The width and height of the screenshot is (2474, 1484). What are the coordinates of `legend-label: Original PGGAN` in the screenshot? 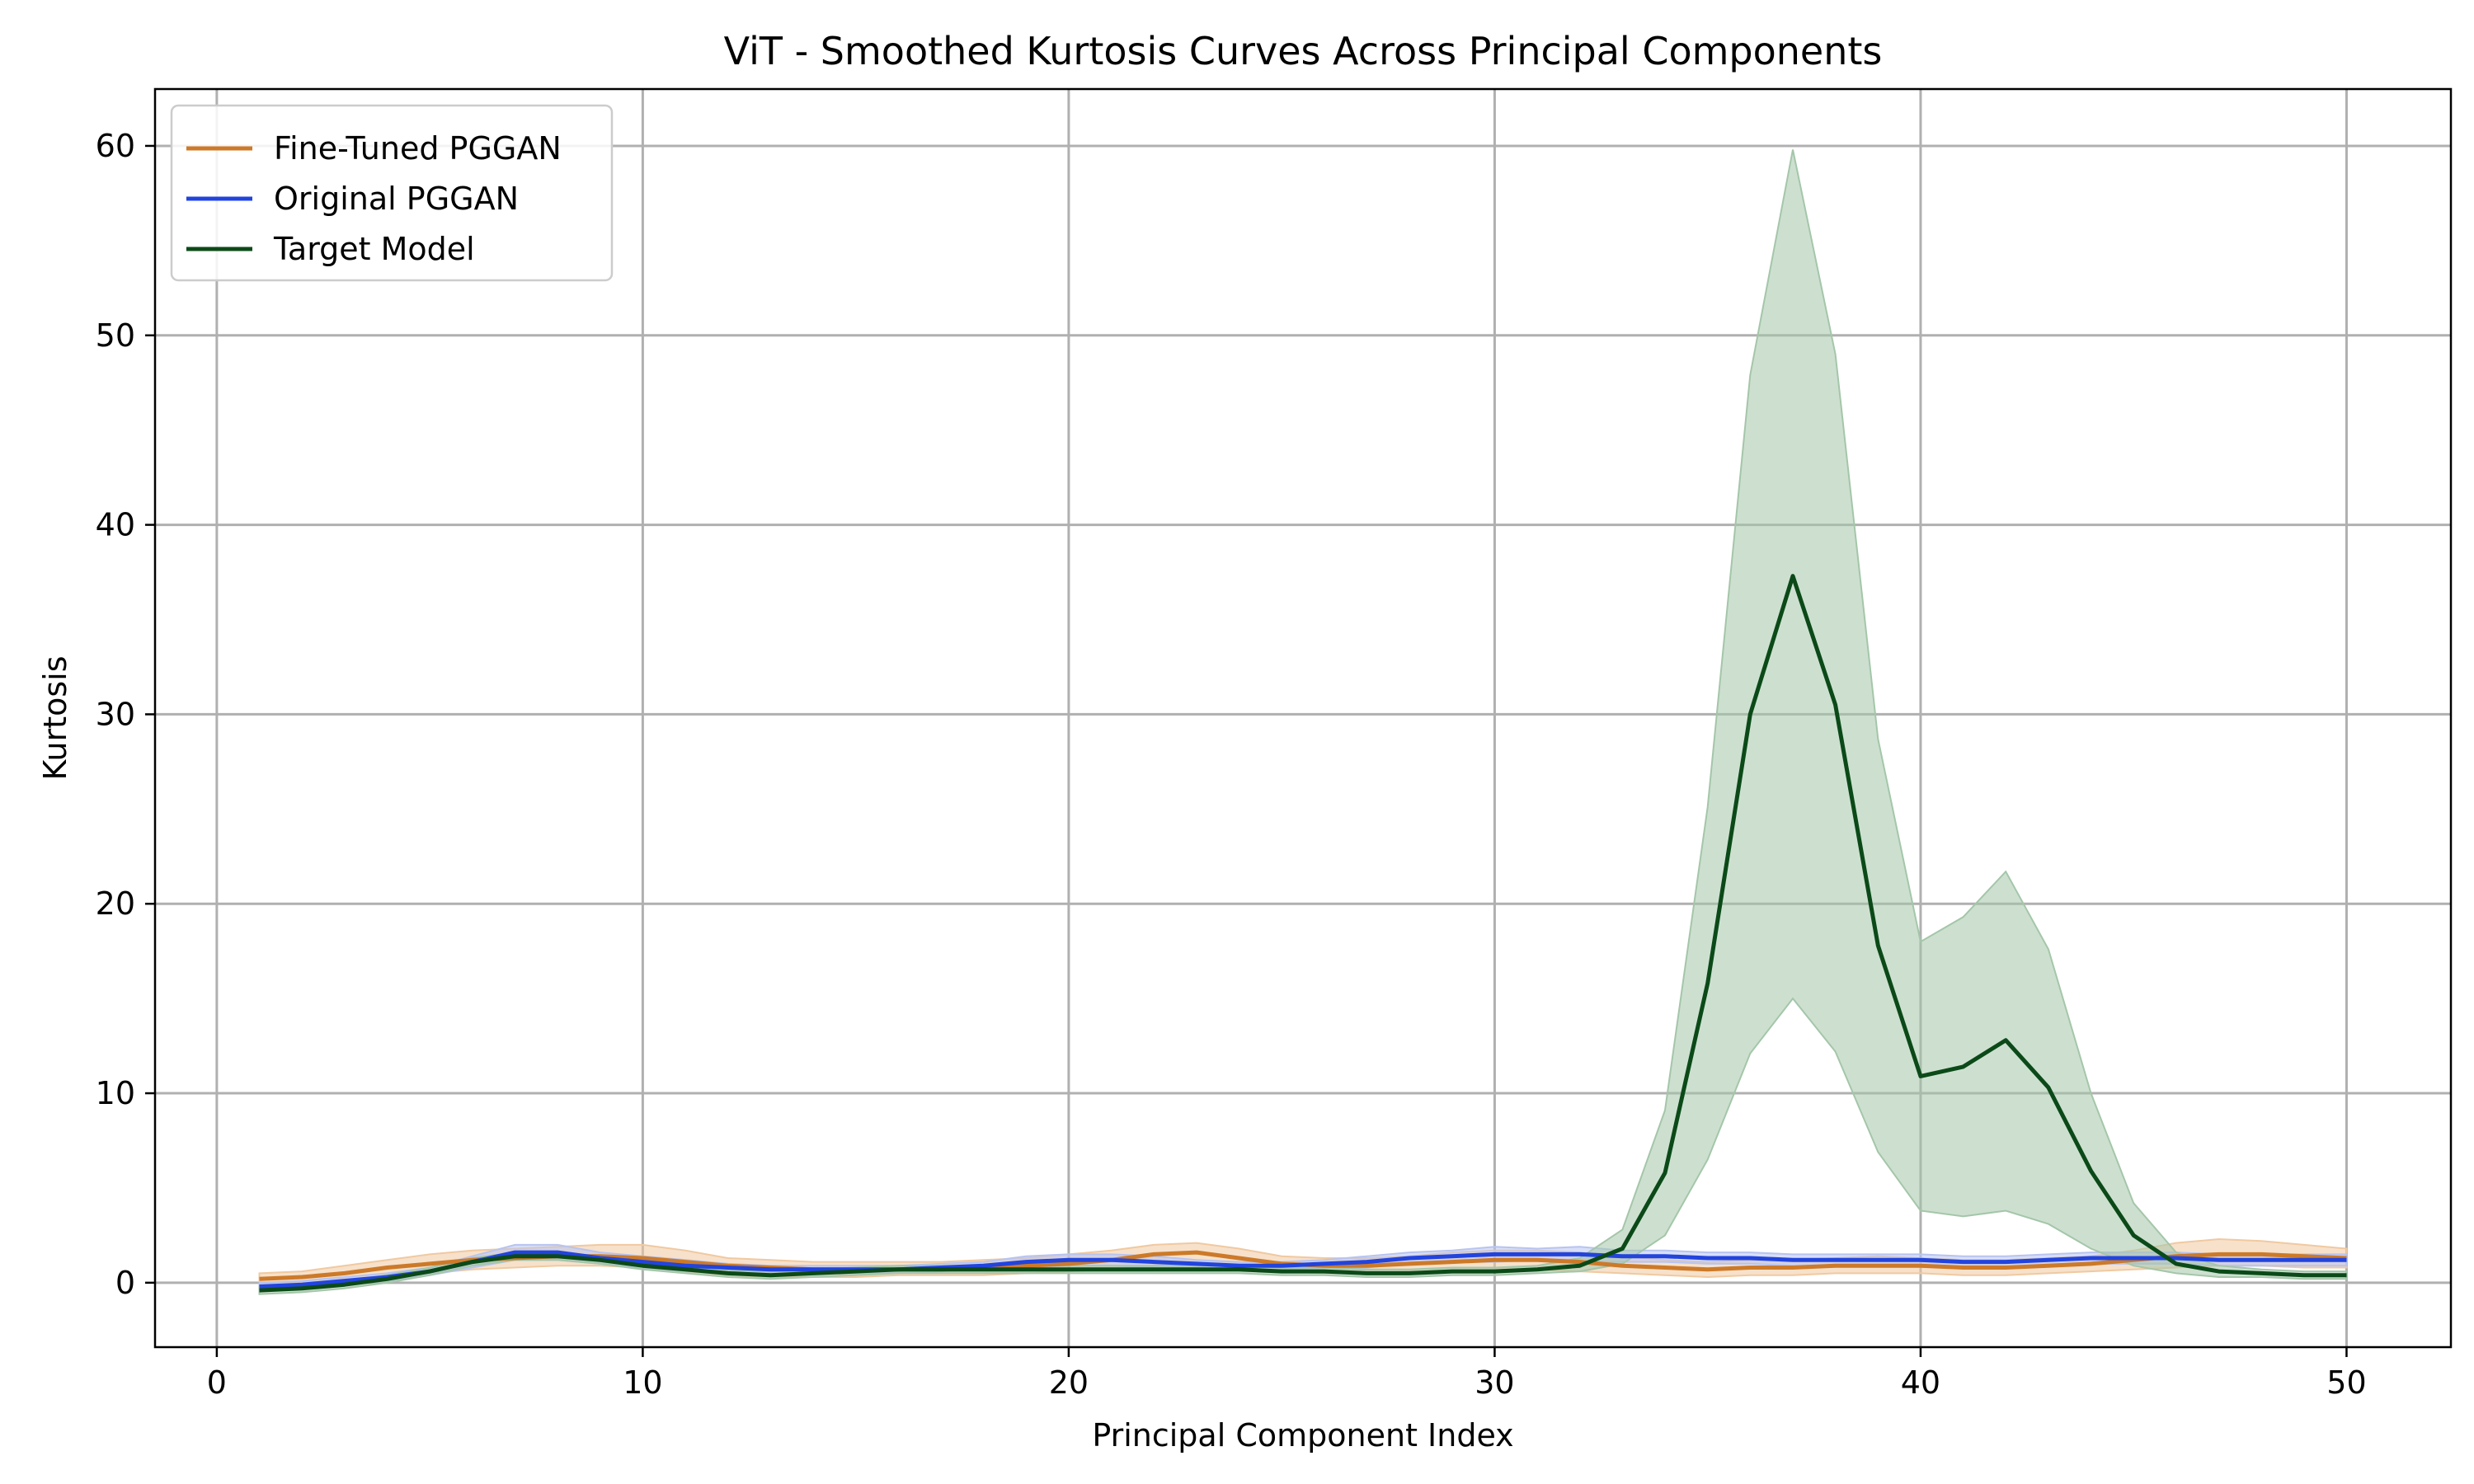 It's located at (396, 199).